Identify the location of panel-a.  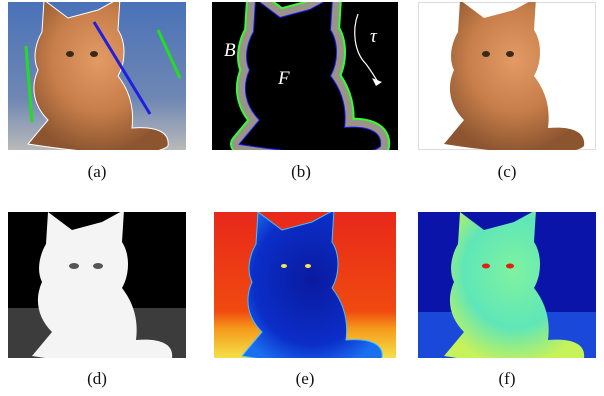
(97, 76).